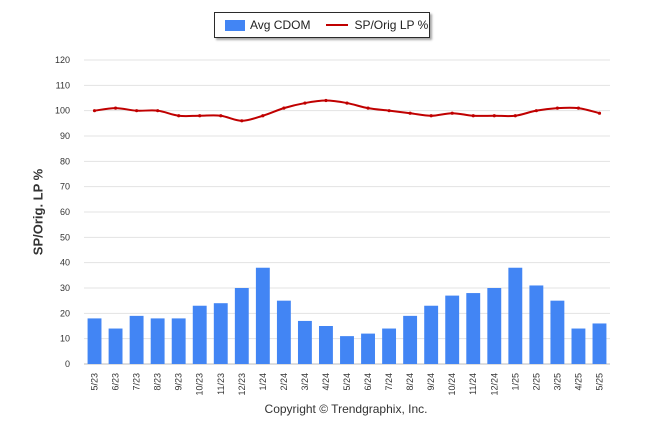 The width and height of the screenshot is (646, 434). Describe the element at coordinates (389, 382) in the screenshot. I see `x-tick-label: 7/24` at that location.